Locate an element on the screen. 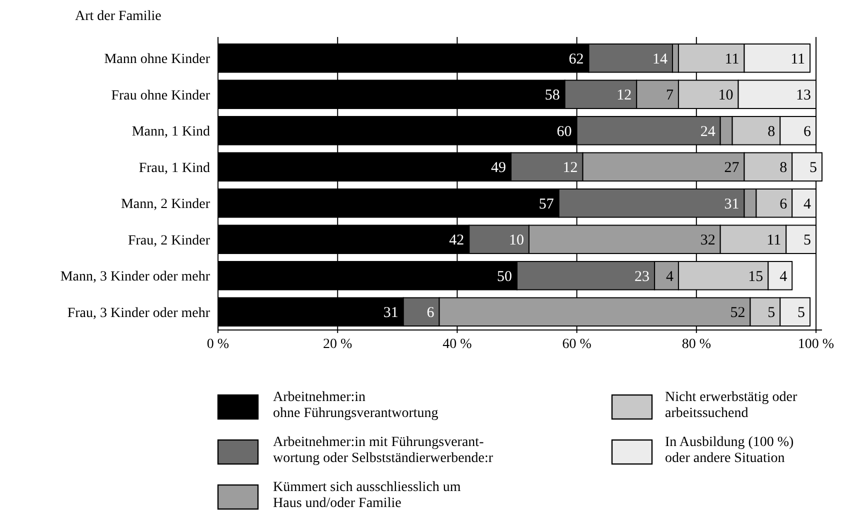 This screenshot has height=510, width=843. data-label: 50 is located at coordinates (504, 276).